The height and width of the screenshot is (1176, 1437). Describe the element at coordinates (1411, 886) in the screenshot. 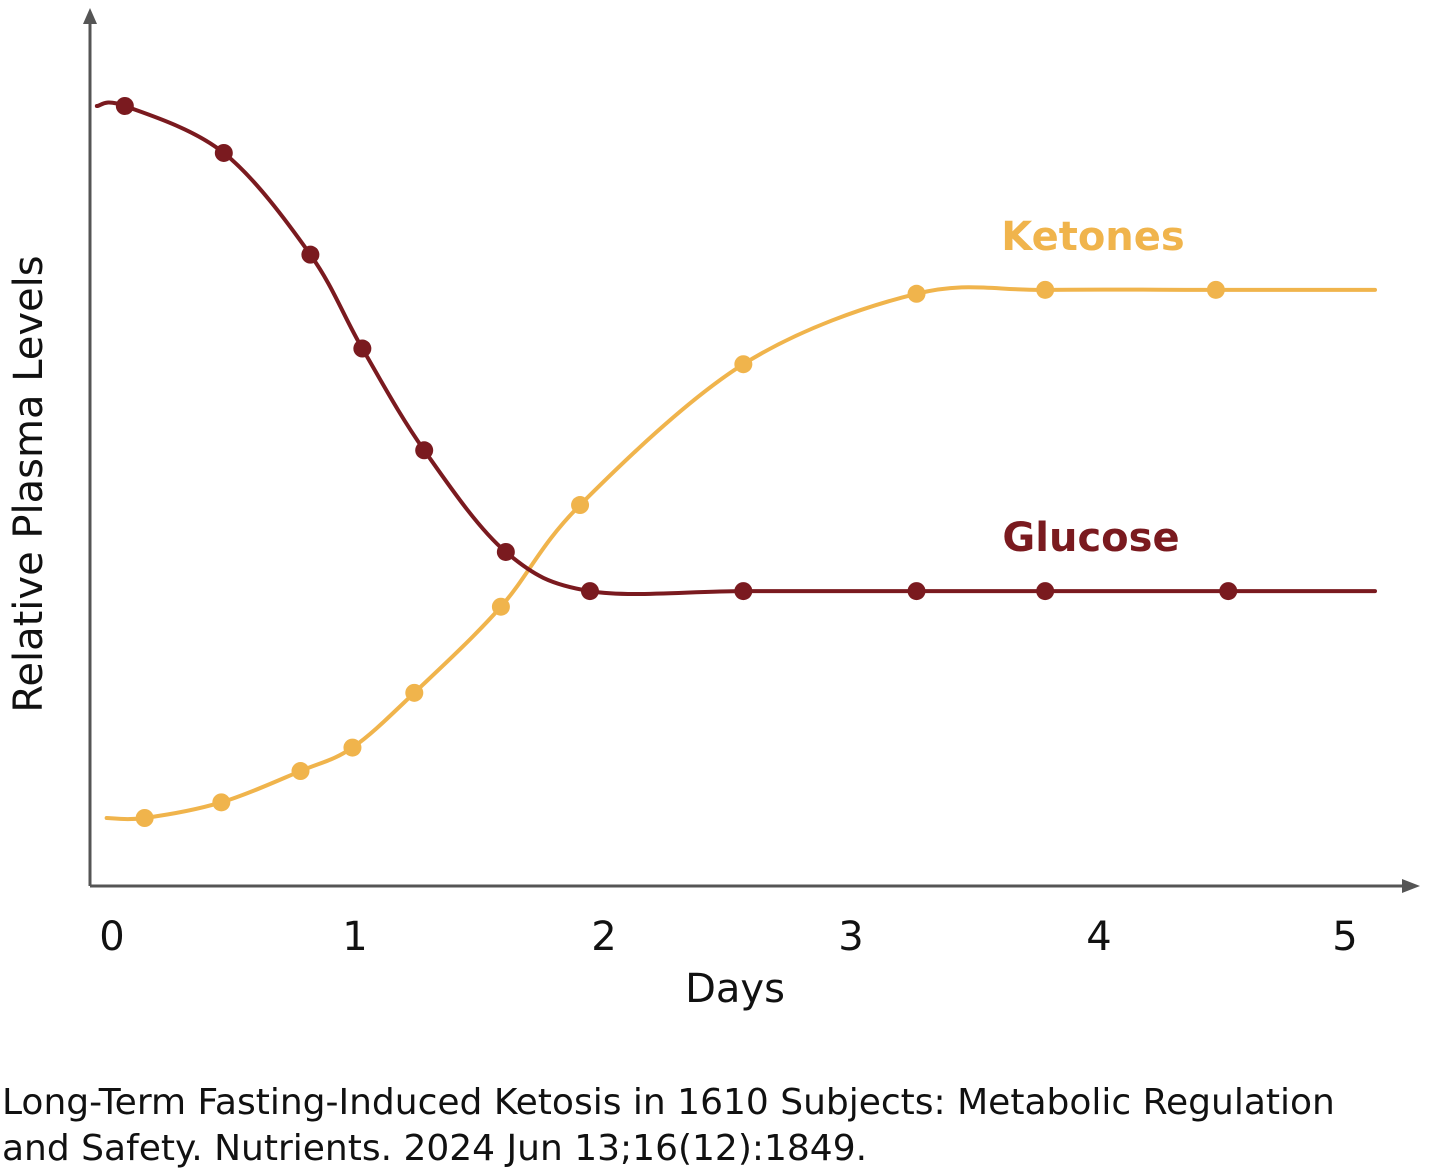

I see `x-axis-arrow-icon` at that location.